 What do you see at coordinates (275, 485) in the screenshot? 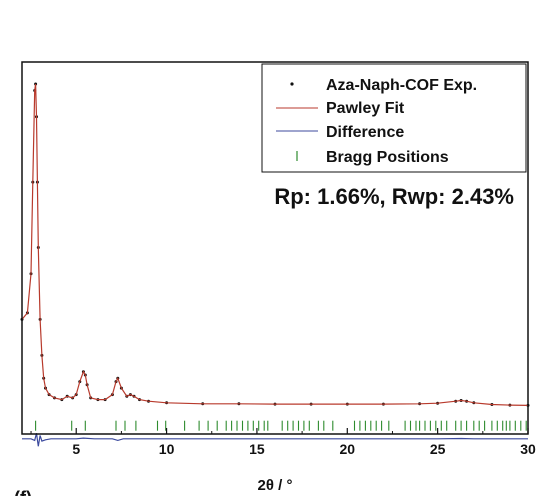
I see `x-axis-title: 2θ / °` at bounding box center [275, 485].